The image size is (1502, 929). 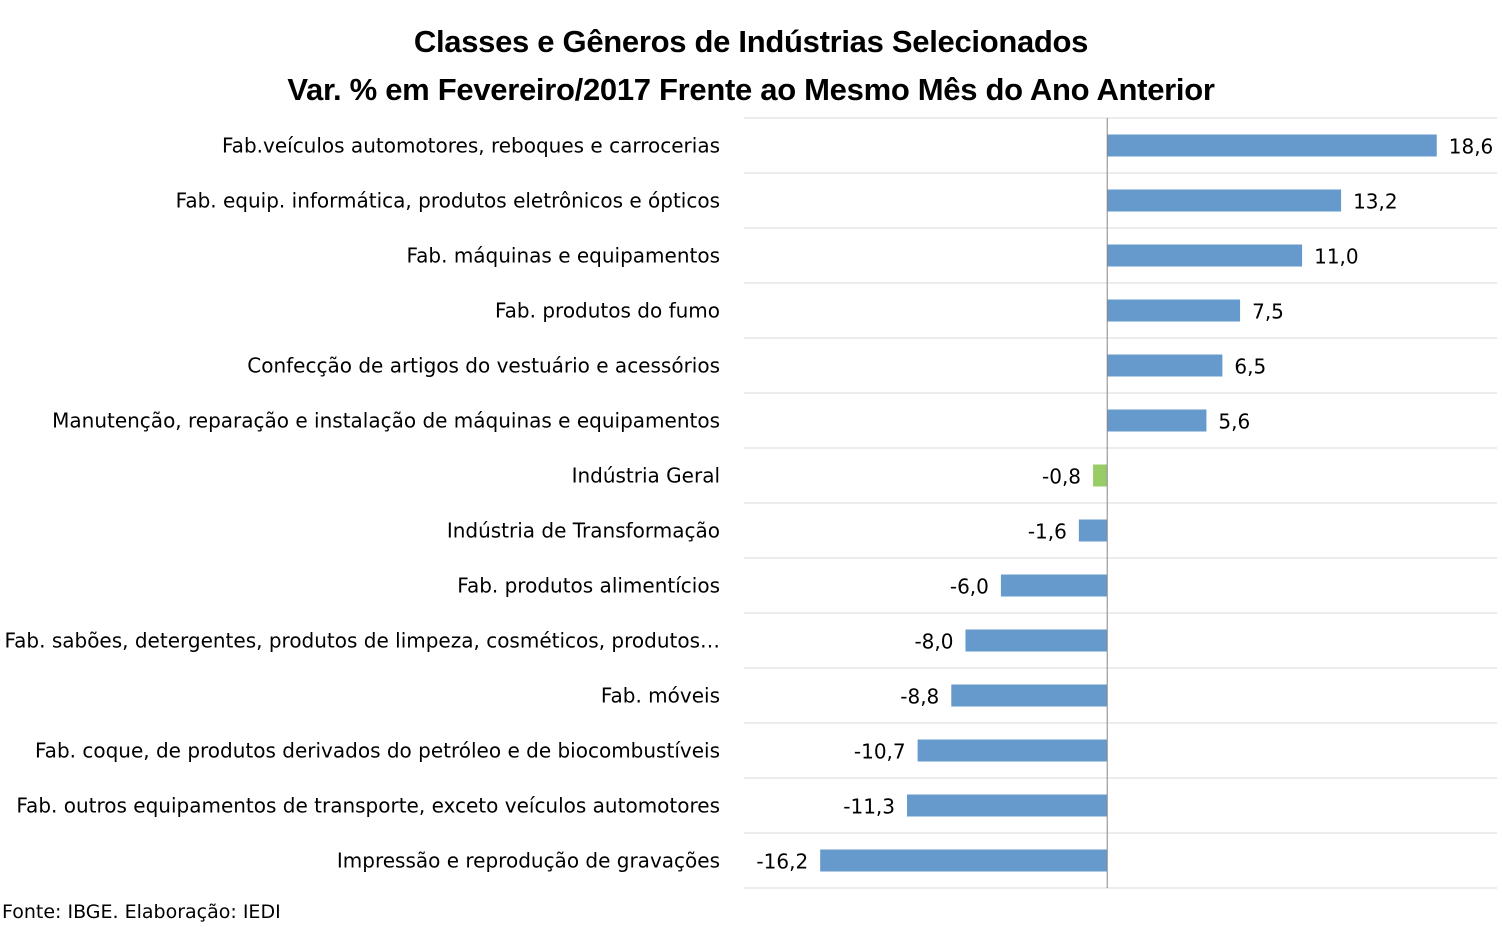 What do you see at coordinates (588, 586) in the screenshot?
I see `category-label: Fab. produtos alimentícios` at bounding box center [588, 586].